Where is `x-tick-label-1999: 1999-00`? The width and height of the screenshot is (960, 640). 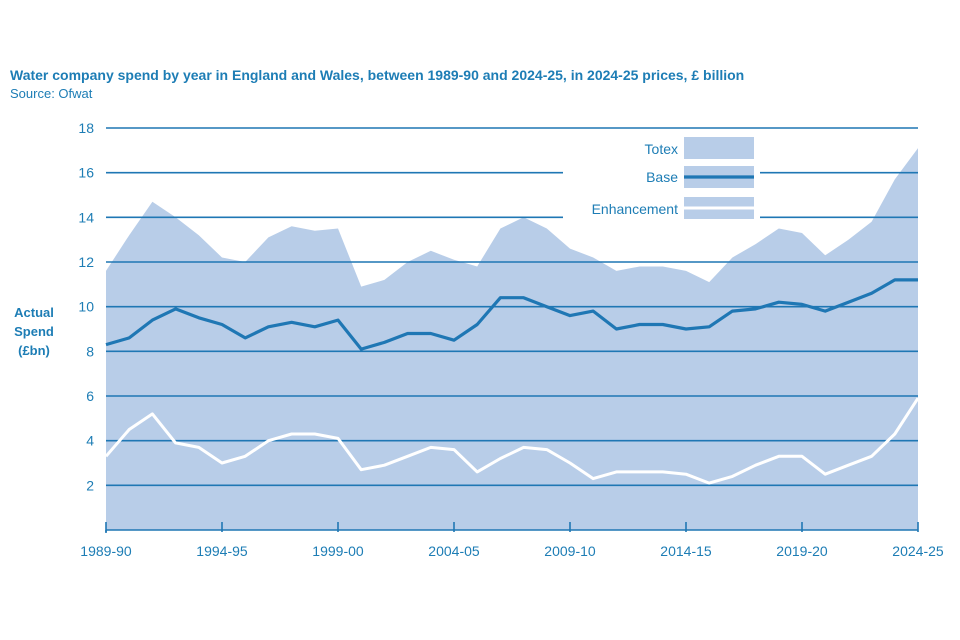
x-tick-label-1999: 1999-00 is located at coordinates (338, 551).